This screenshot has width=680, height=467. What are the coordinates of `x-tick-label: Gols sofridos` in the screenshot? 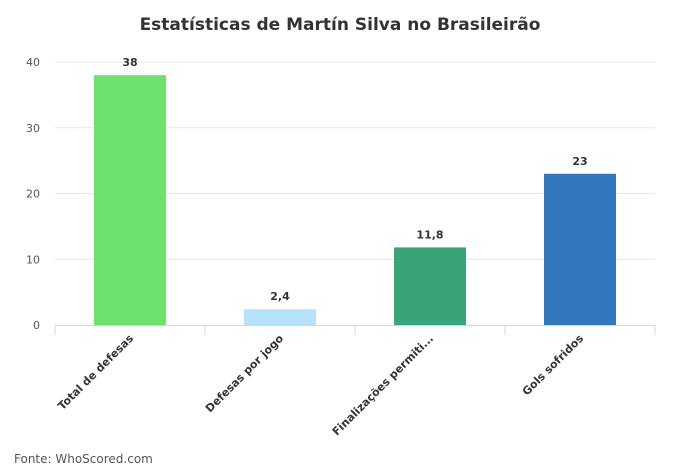 It's located at (553, 365).